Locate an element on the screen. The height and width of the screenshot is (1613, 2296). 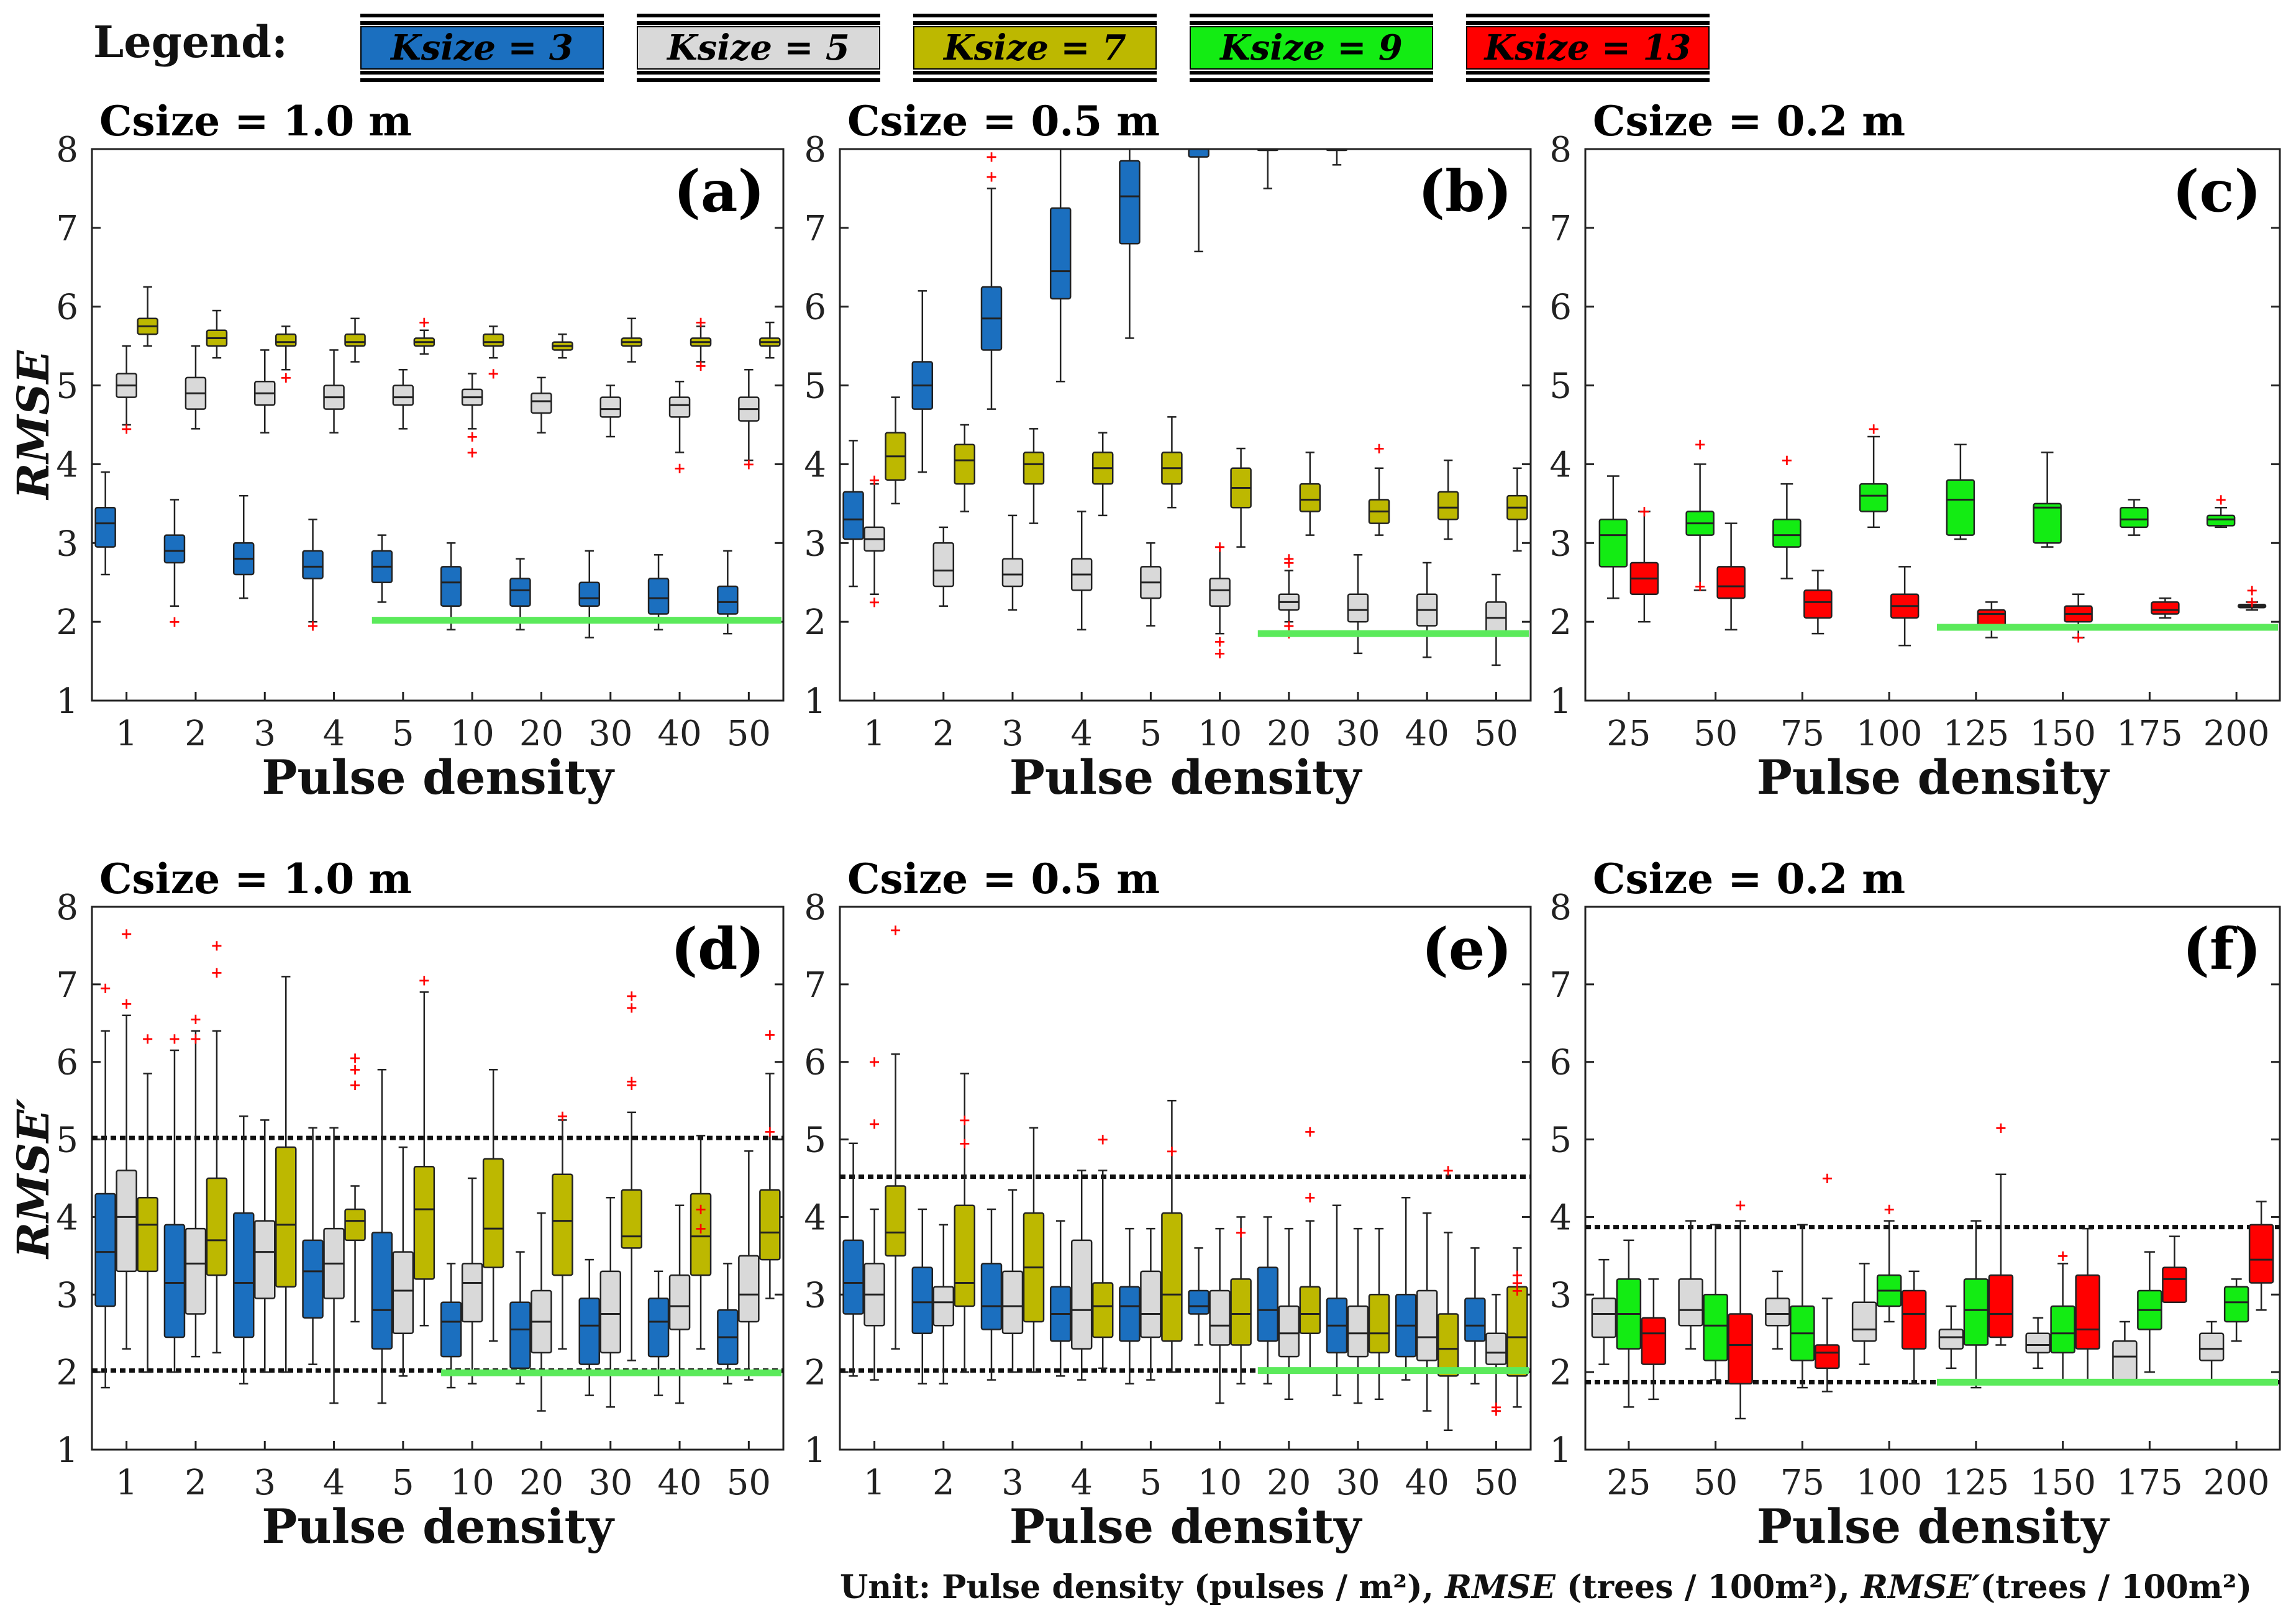
legend-label-ksize-13: Ksize = 13 is located at coordinates (1588, 47).